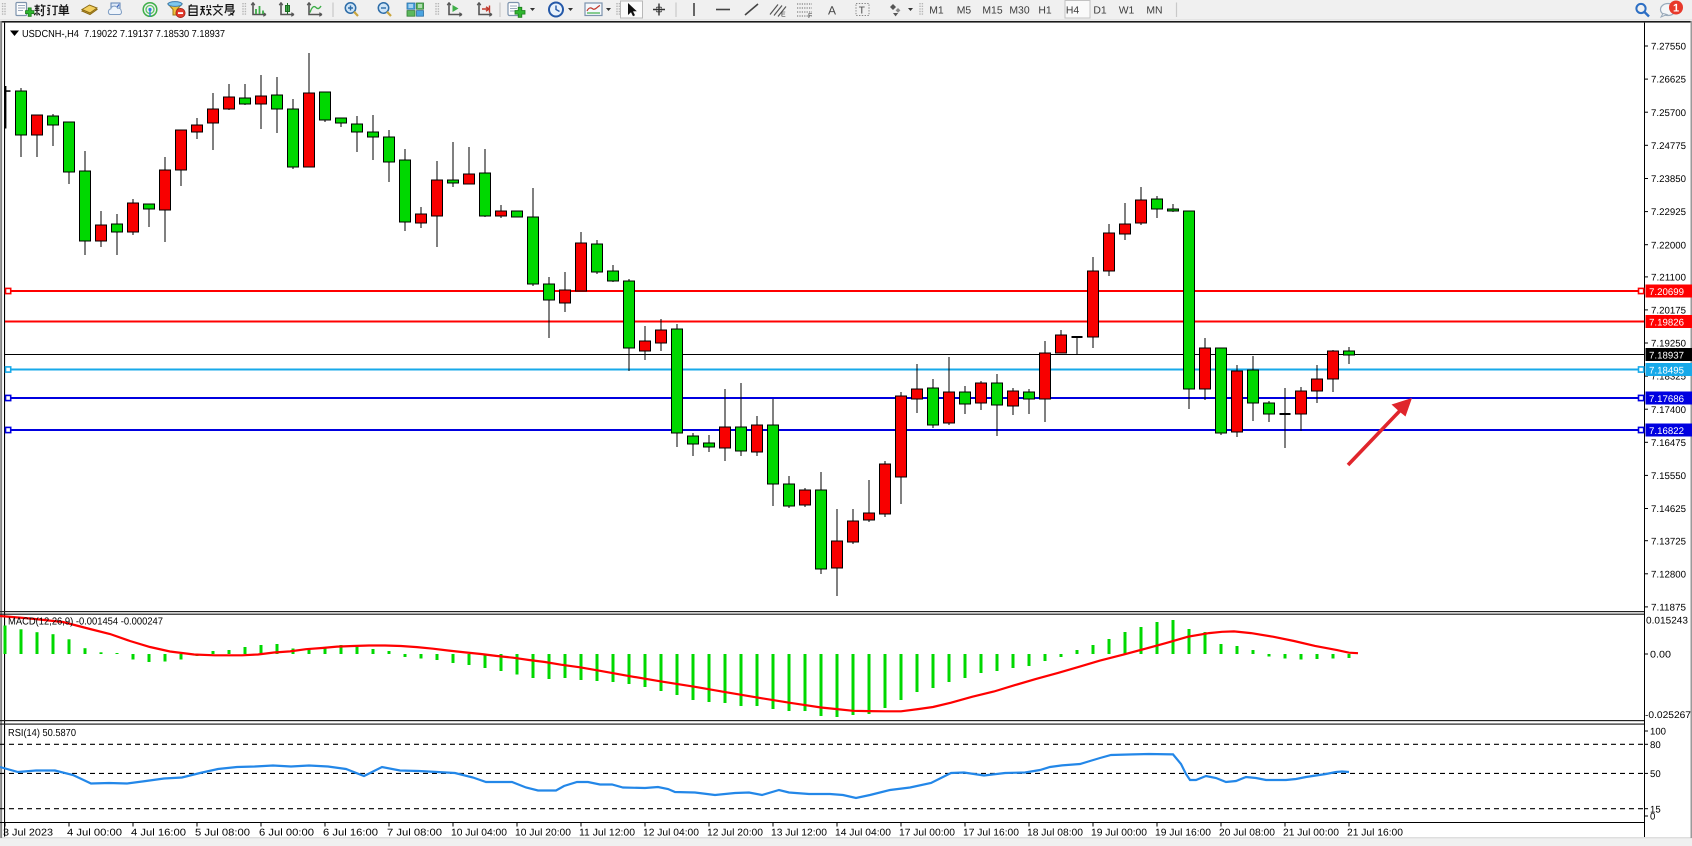  Describe the element at coordinates (1668, 541) in the screenshot. I see `svg-text: 7.13725` at that location.